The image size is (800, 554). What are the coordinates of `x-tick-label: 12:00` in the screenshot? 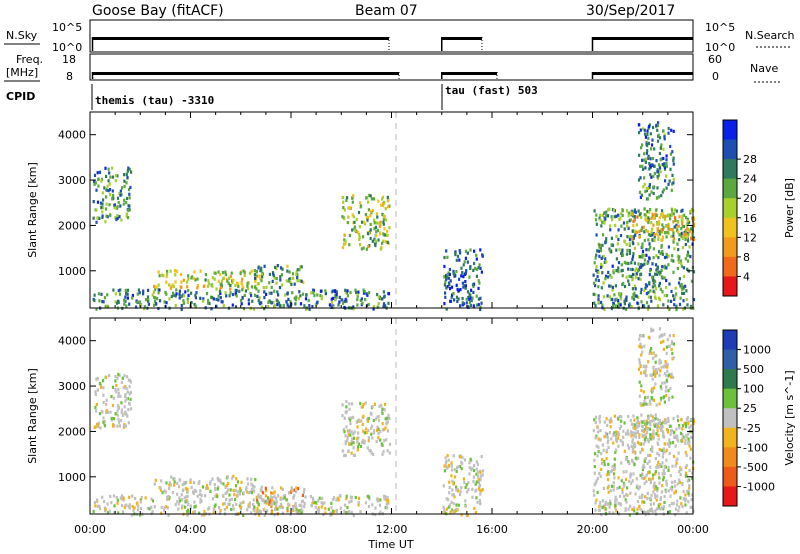 It's located at (392, 529).